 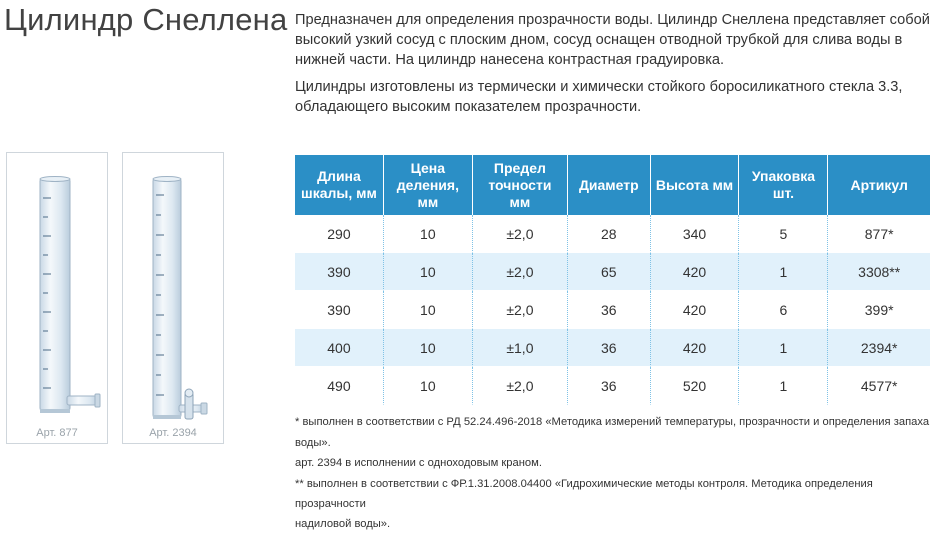 I want to click on table-cell: ±1,0, so click(x=520, y=348).